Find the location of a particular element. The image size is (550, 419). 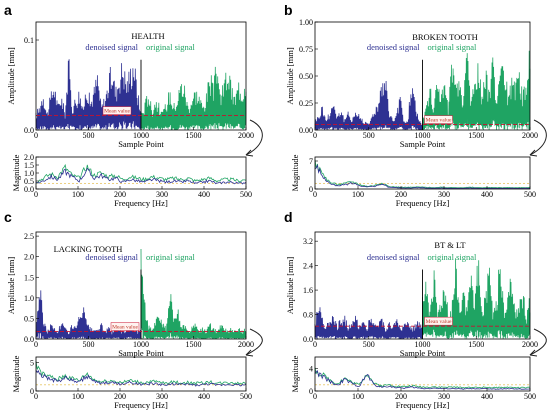

y-tick-label: 5 is located at coordinates (32, 363).